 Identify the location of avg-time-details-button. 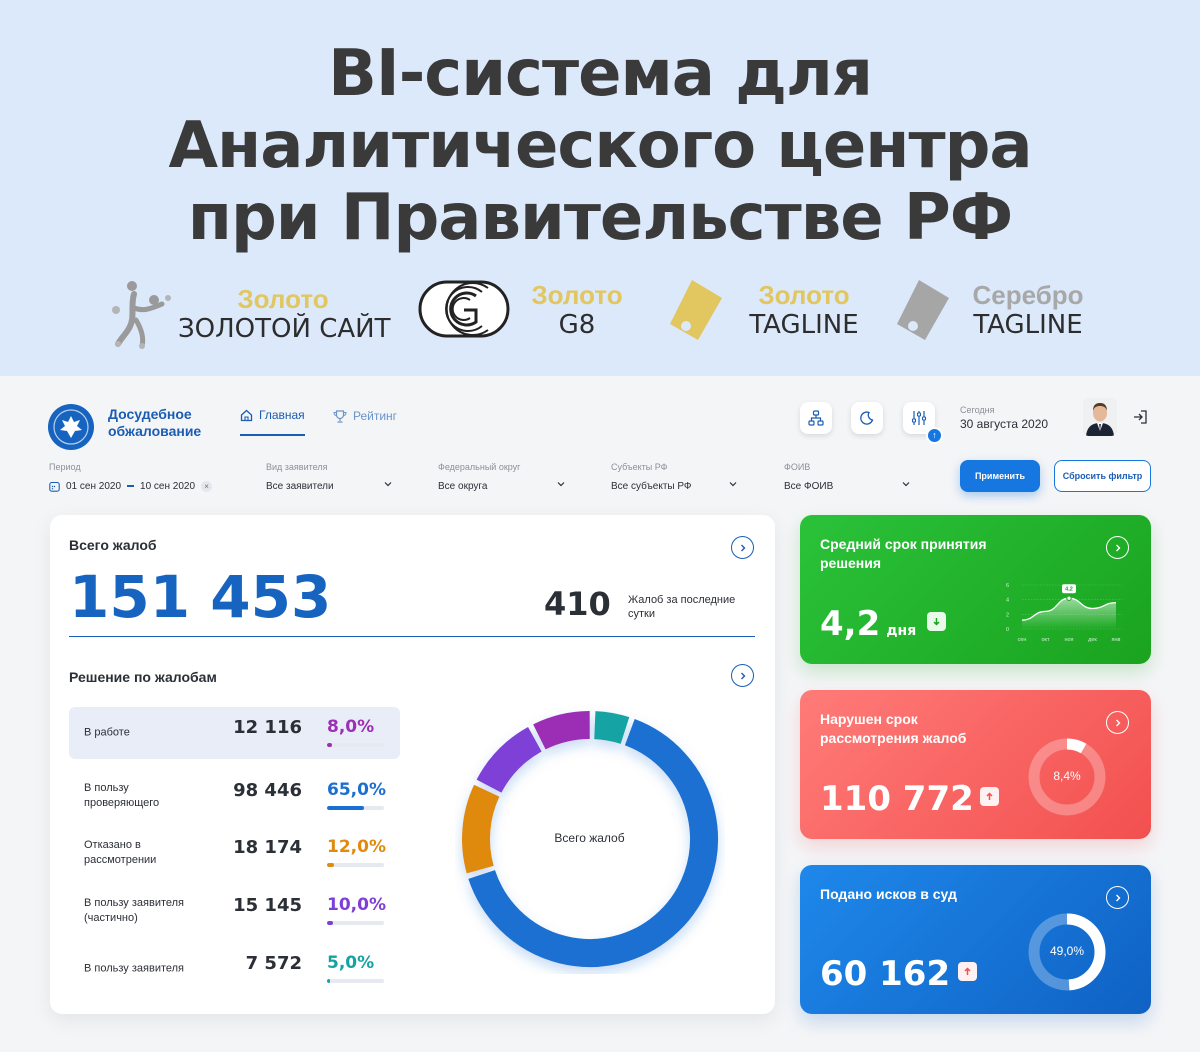
(1117, 547).